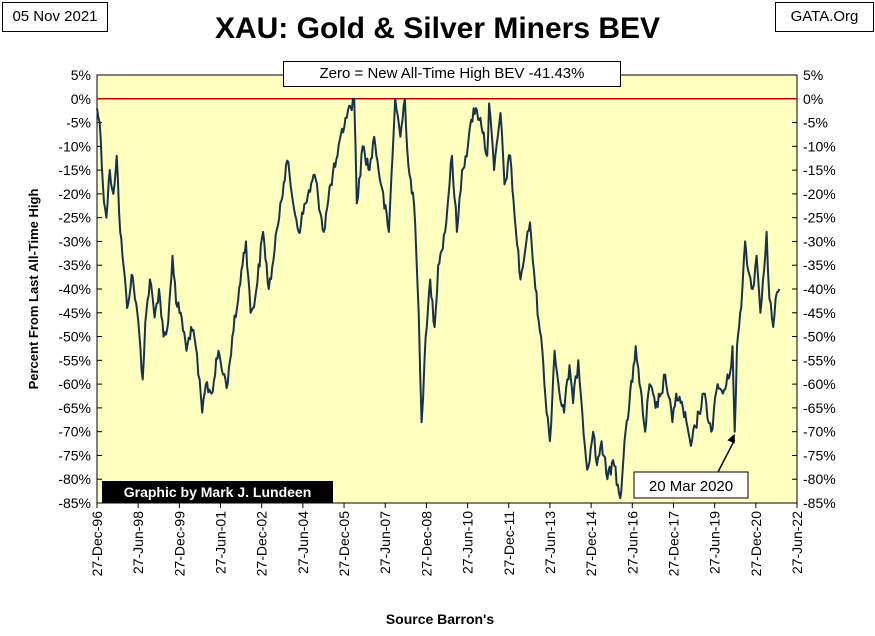  I want to click on y-tick-label-left: -45%, so click(74, 313).